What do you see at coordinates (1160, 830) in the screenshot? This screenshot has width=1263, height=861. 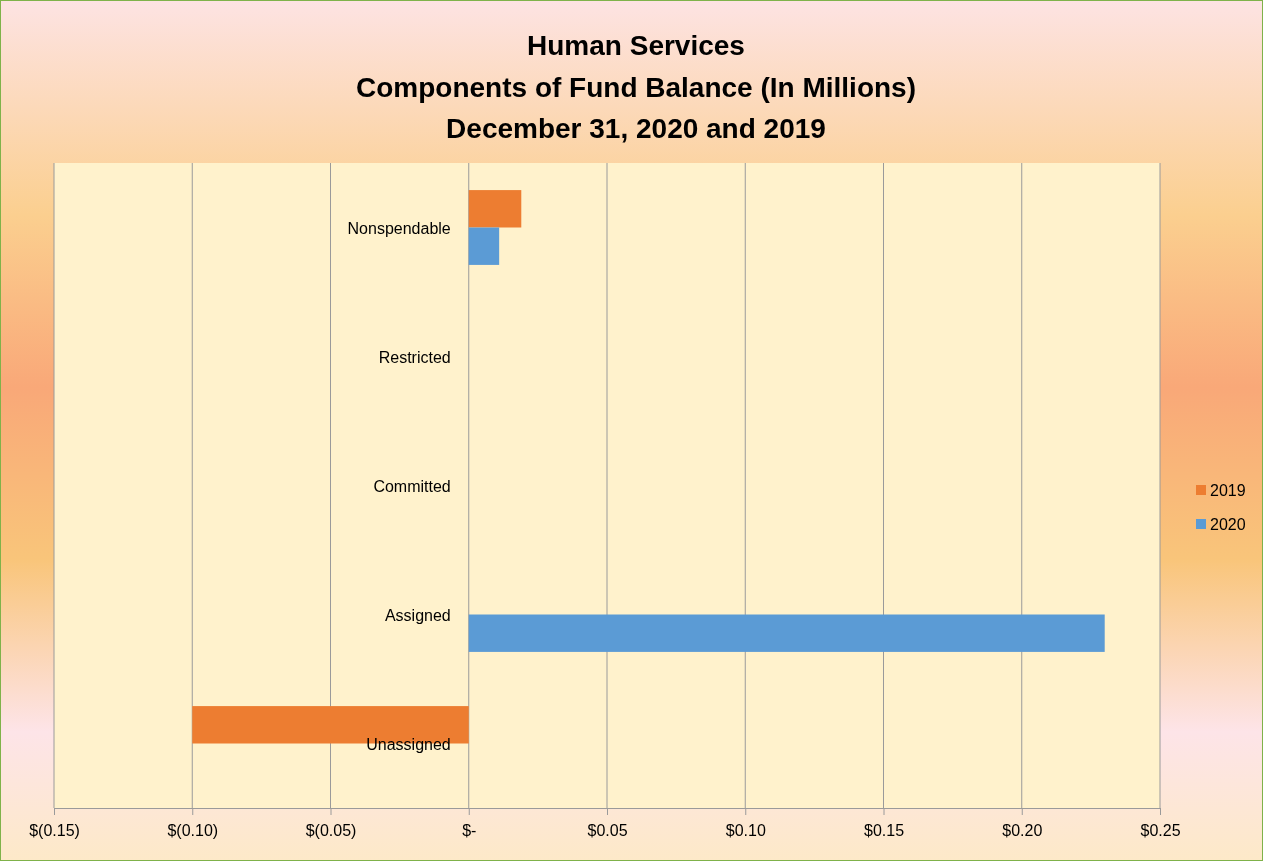 I see `x-tick-label: $0.25` at bounding box center [1160, 830].